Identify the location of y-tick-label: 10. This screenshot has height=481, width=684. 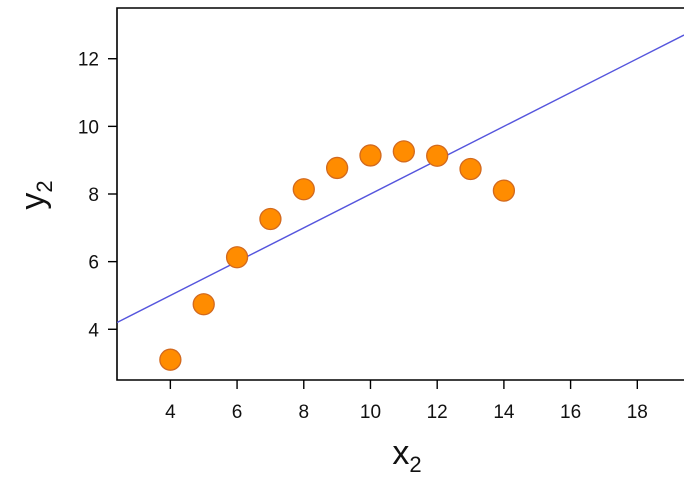
(88, 127).